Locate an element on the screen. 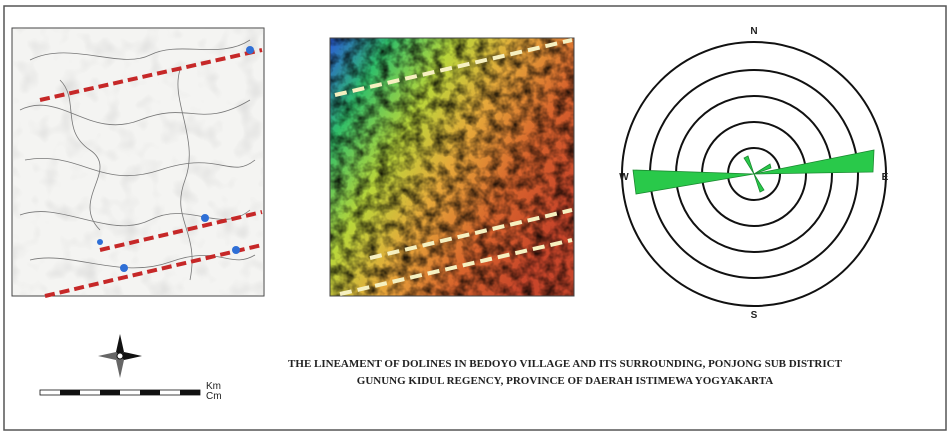 This screenshot has width=950, height=435. dem-lineaments is located at coordinates (453, 167).